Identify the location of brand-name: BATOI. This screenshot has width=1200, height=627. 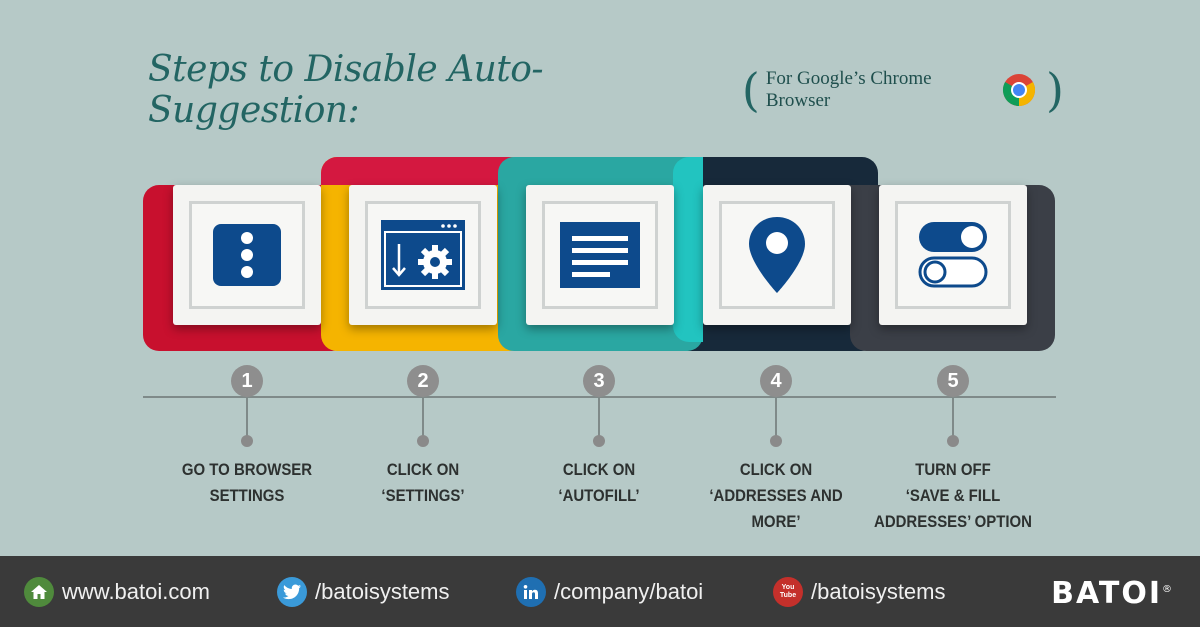
(1106, 593).